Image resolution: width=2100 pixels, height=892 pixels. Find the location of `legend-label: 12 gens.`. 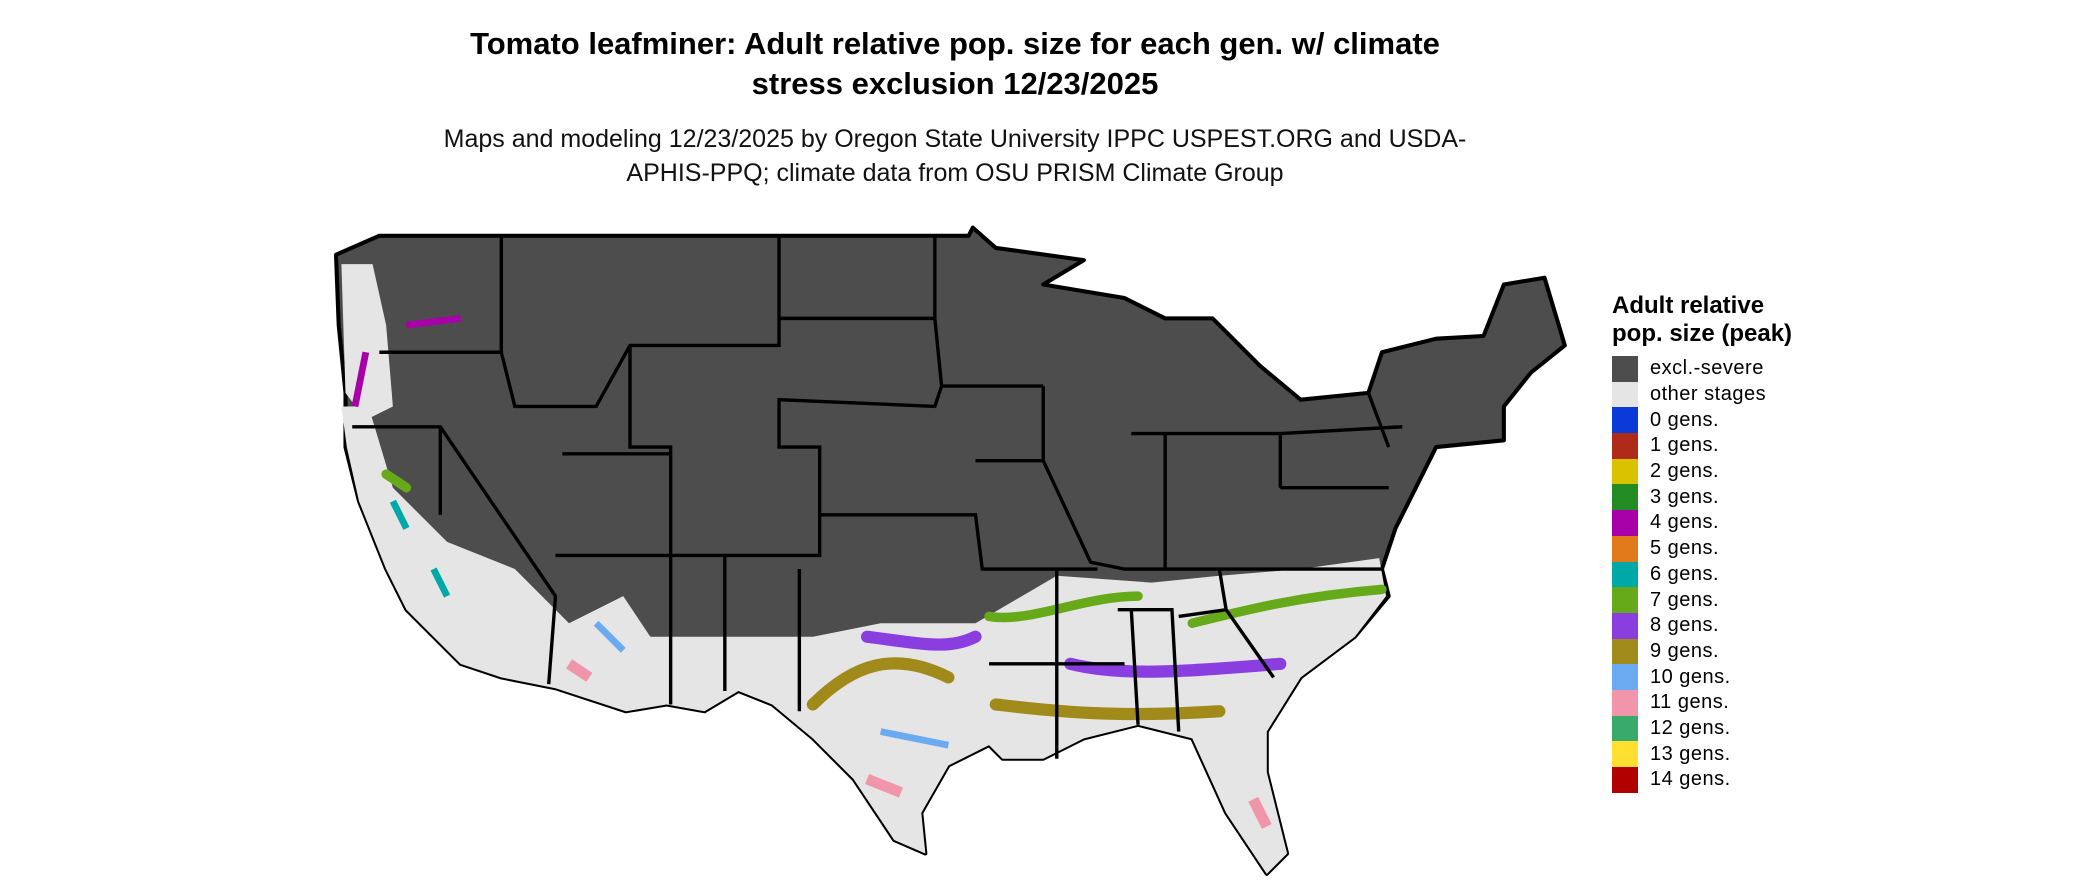

legend-label: 12 gens. is located at coordinates (1690, 727).